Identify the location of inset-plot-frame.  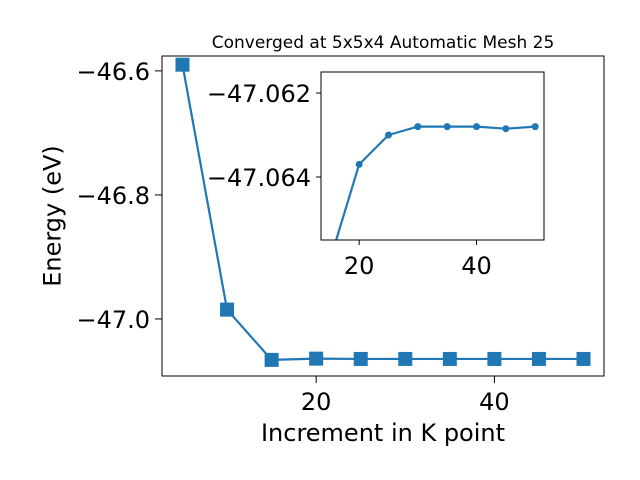
(432, 156).